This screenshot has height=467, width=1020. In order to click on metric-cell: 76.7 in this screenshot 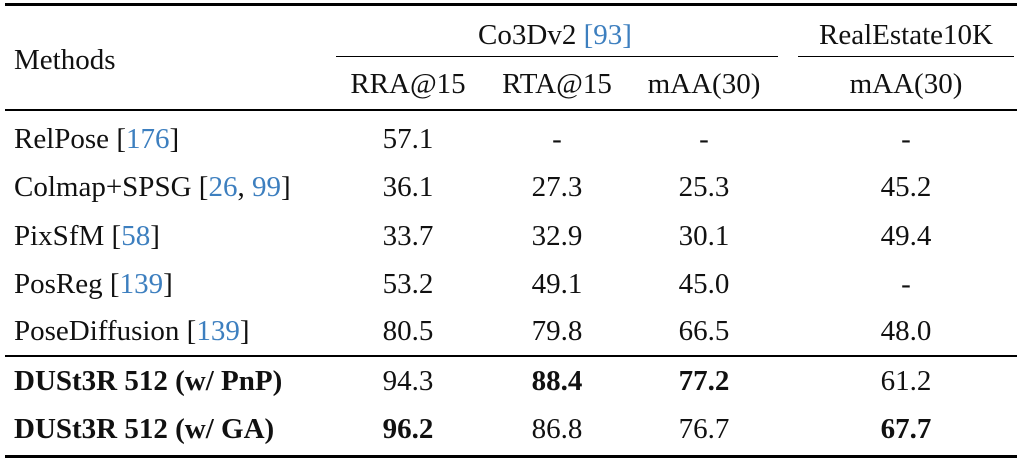, I will do `click(704, 429)`.